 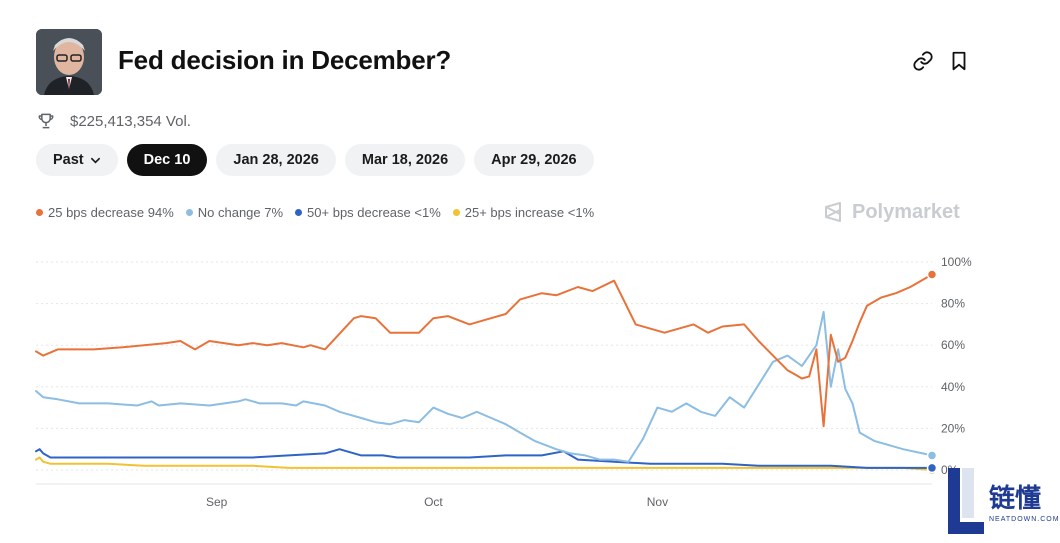 I want to click on link-icon, so click(x=923, y=61).